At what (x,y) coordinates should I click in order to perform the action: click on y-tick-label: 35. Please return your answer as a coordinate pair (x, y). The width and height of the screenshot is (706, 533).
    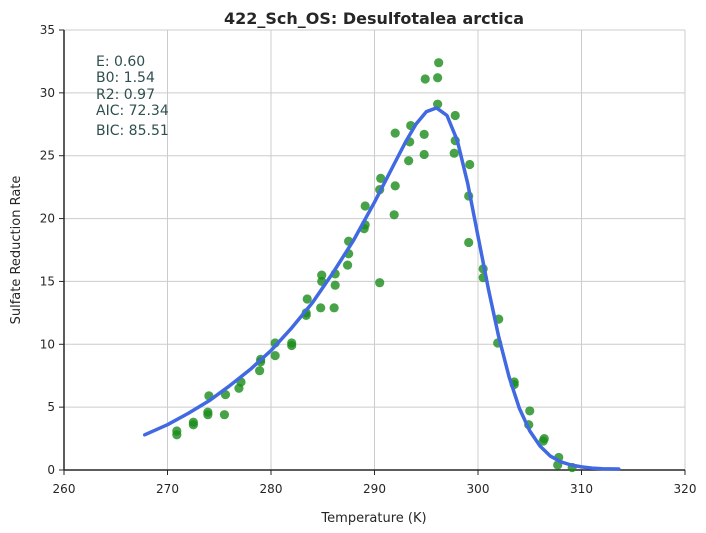
    Looking at the image, I should click on (47, 30).